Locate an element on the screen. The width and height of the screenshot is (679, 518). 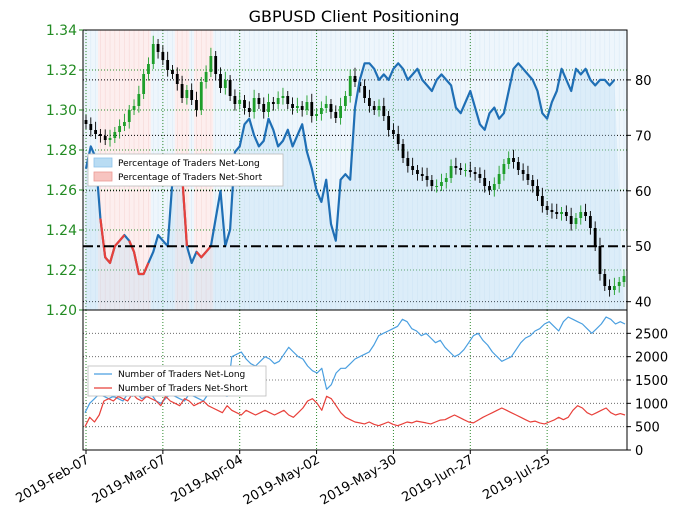
date-tick-label: 2019-Jun-27 is located at coordinates (437, 478).